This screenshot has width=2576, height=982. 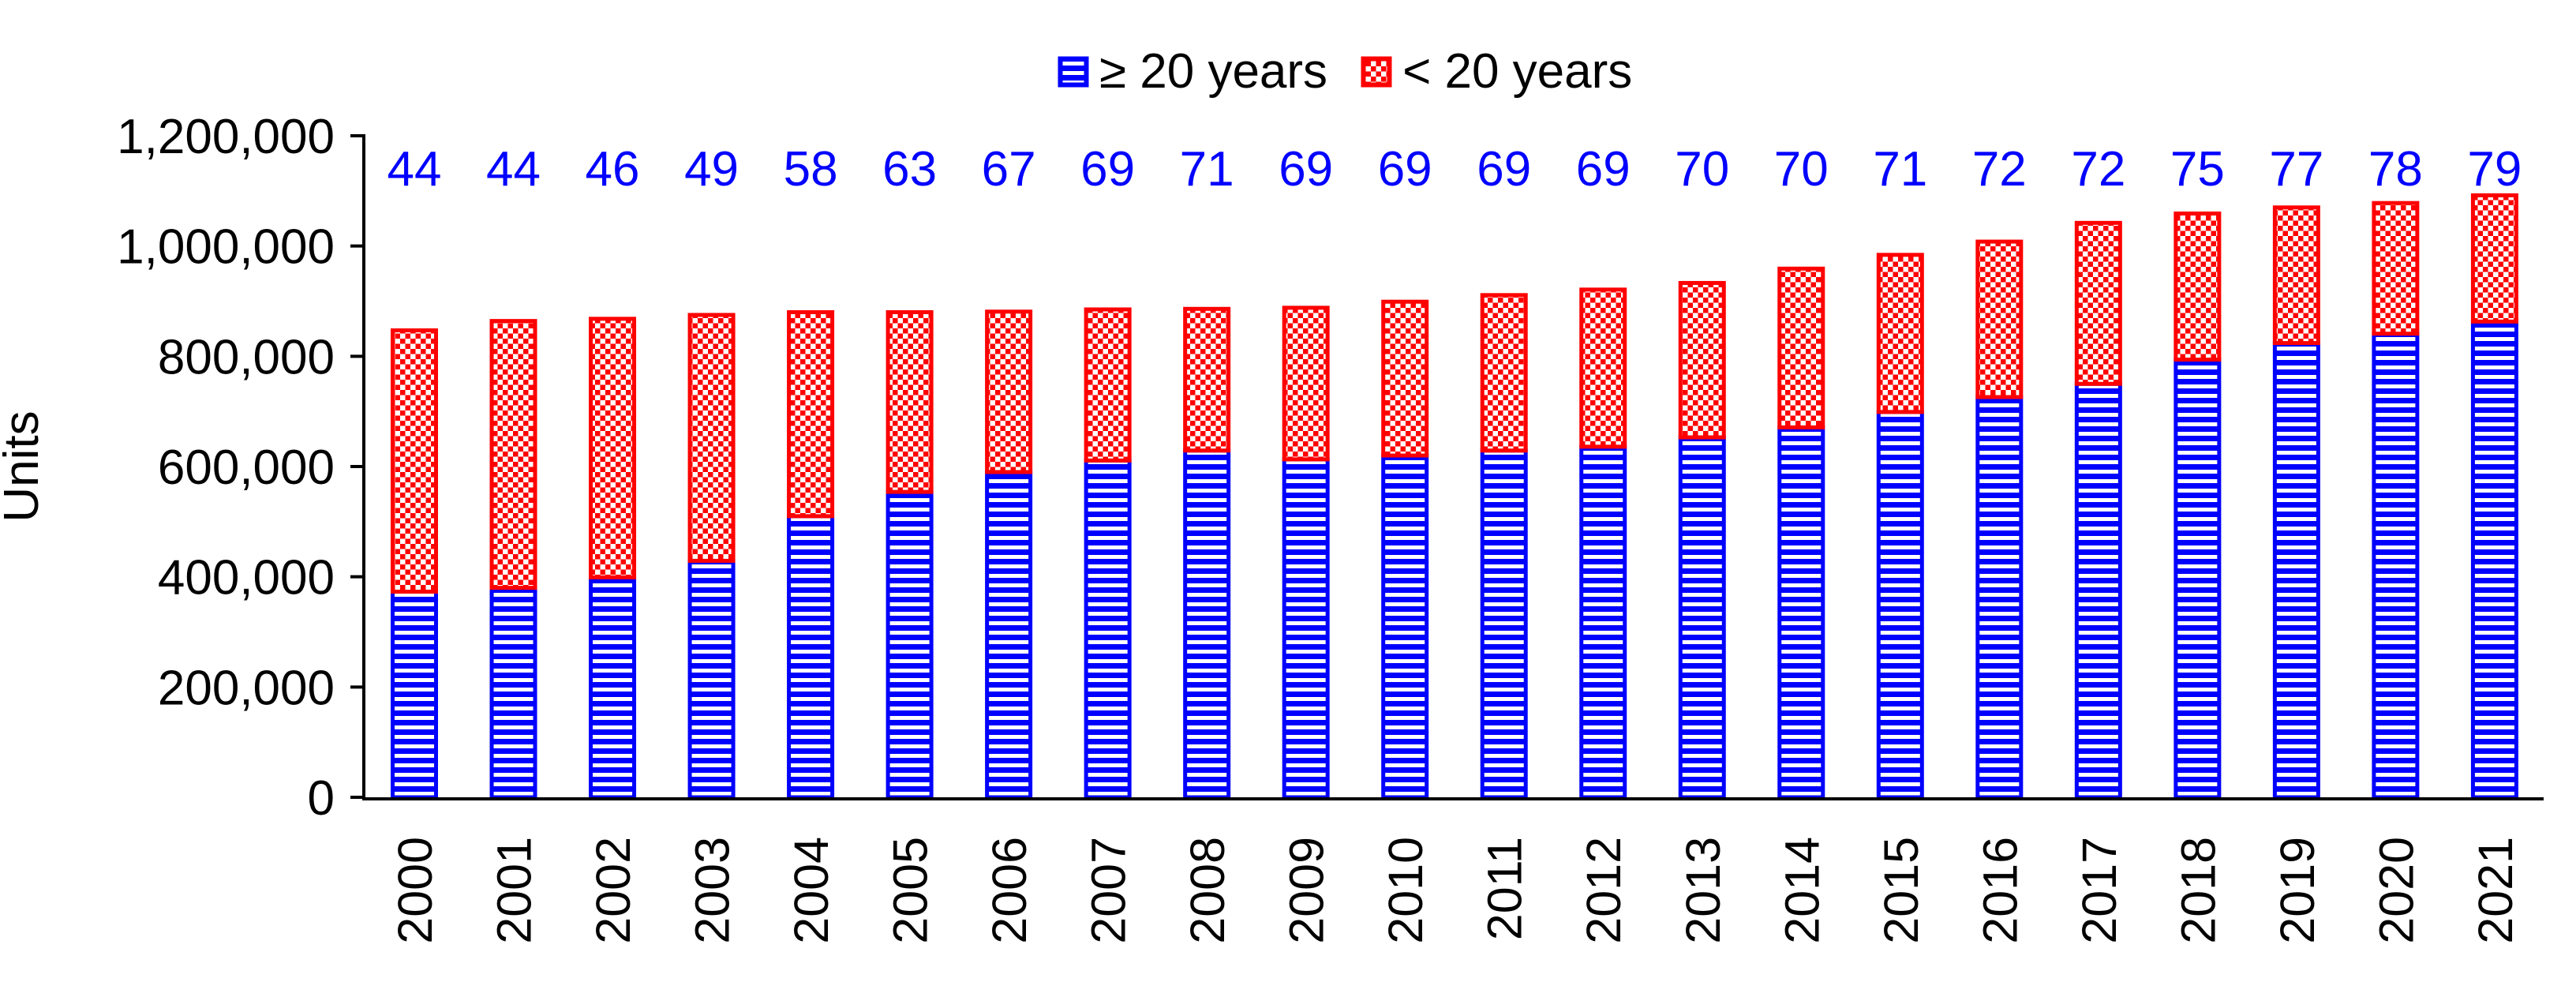 I want to click on bar-segment-lt20-2000, so click(x=414, y=461).